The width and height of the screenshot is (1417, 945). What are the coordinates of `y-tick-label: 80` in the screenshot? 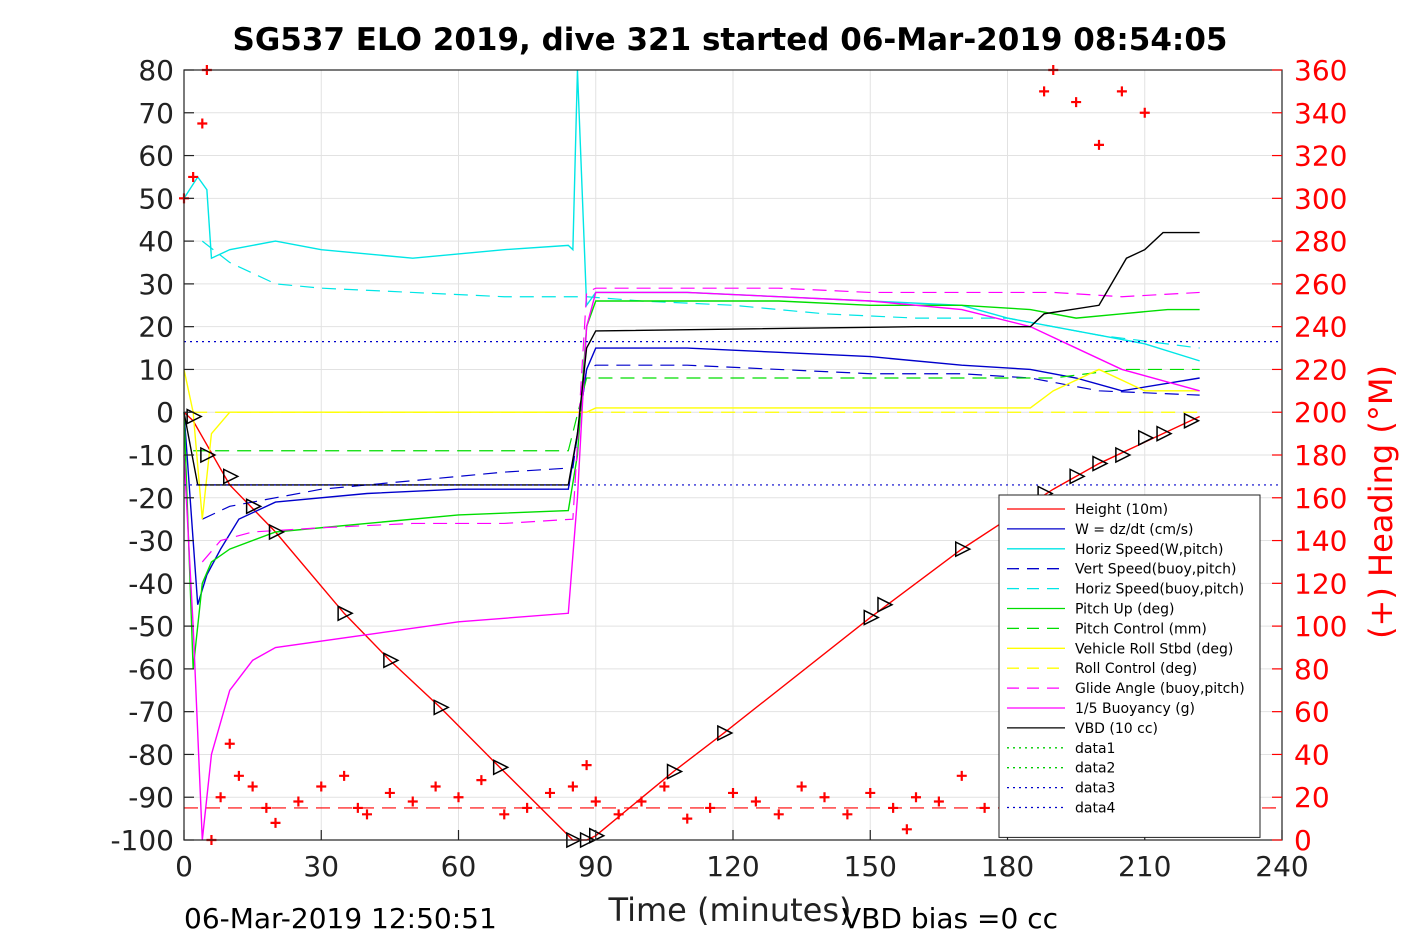 It's located at (156, 70).